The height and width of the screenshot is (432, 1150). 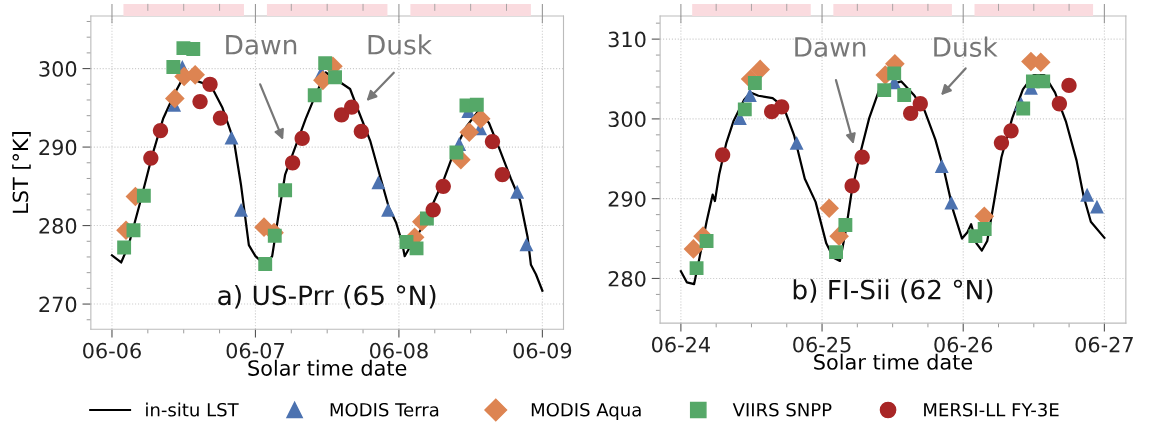 I want to click on x-tick-label: 06-27, so click(x=1104, y=344).